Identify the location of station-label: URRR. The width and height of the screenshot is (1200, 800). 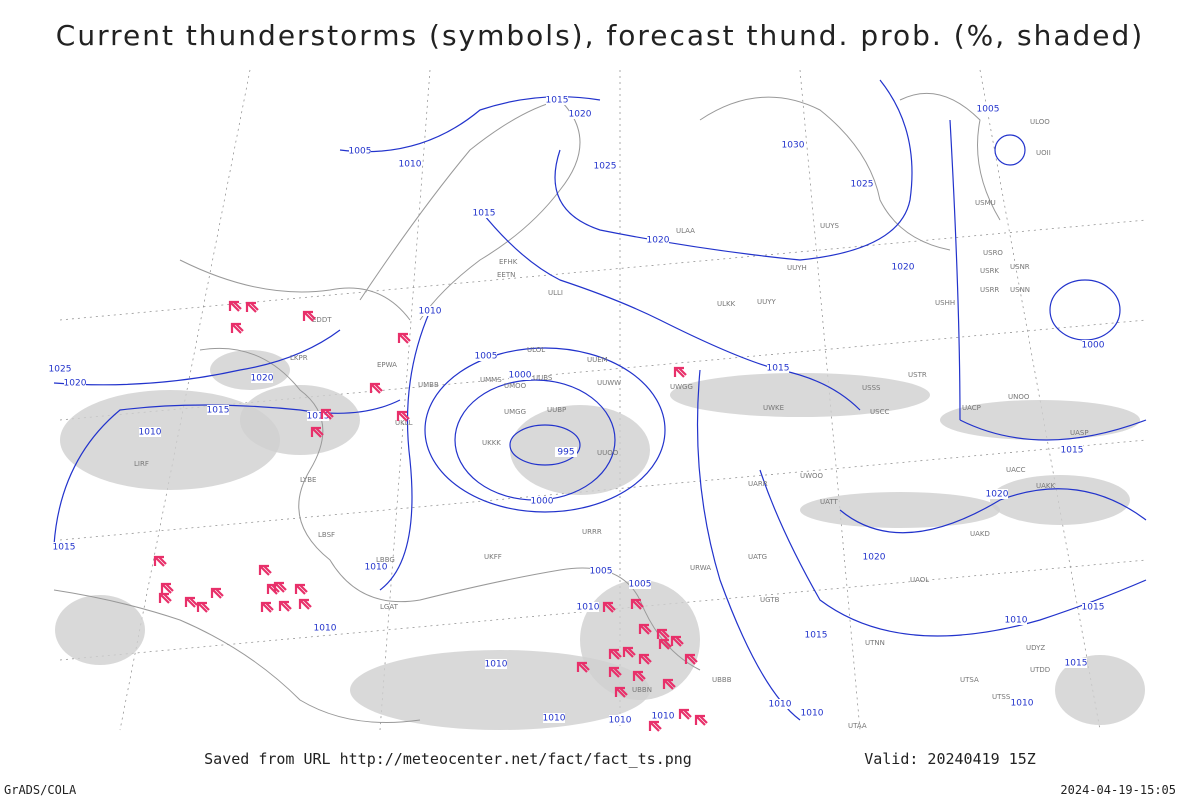
(592, 532).